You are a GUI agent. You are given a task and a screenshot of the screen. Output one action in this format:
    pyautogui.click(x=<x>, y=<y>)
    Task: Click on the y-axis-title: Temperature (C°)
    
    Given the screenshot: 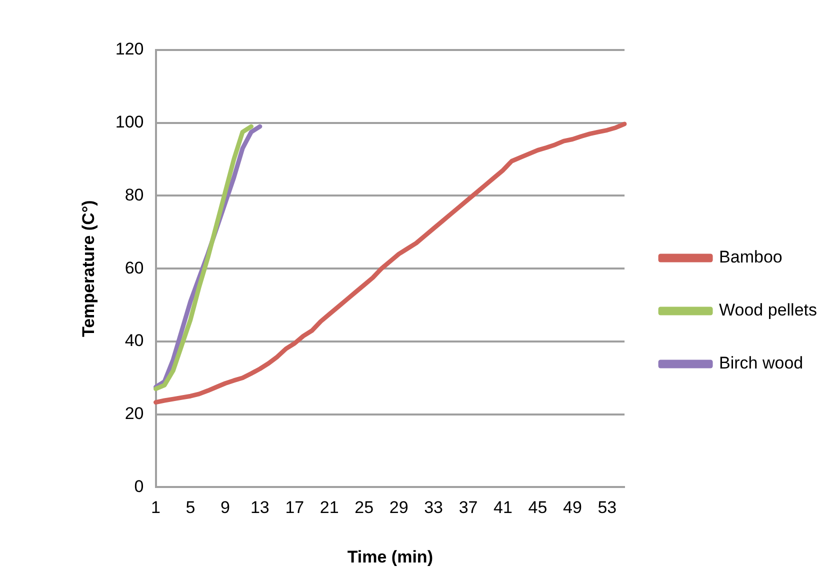 What is the action you would take?
    pyautogui.click(x=88, y=269)
    